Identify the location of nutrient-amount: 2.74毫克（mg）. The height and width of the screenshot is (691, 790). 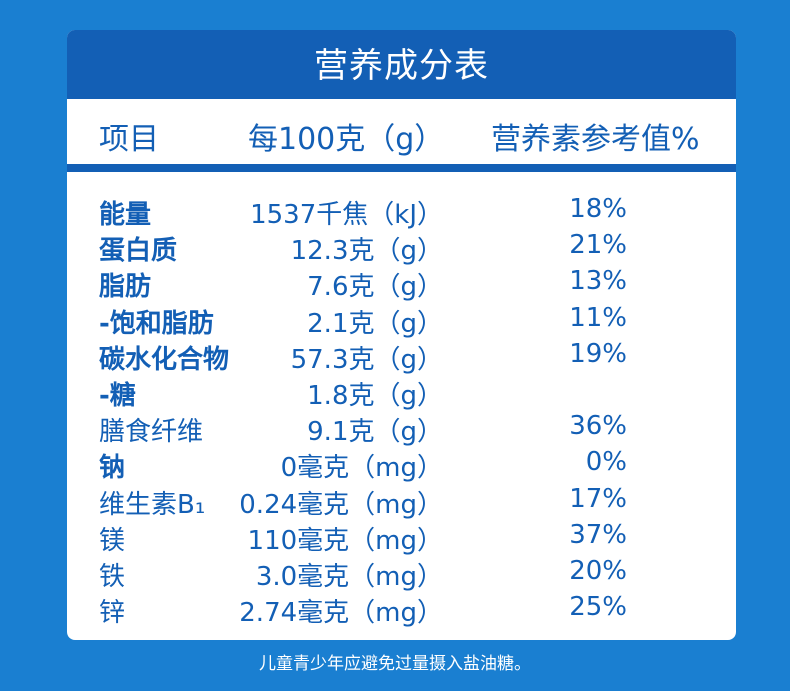
(341, 613).